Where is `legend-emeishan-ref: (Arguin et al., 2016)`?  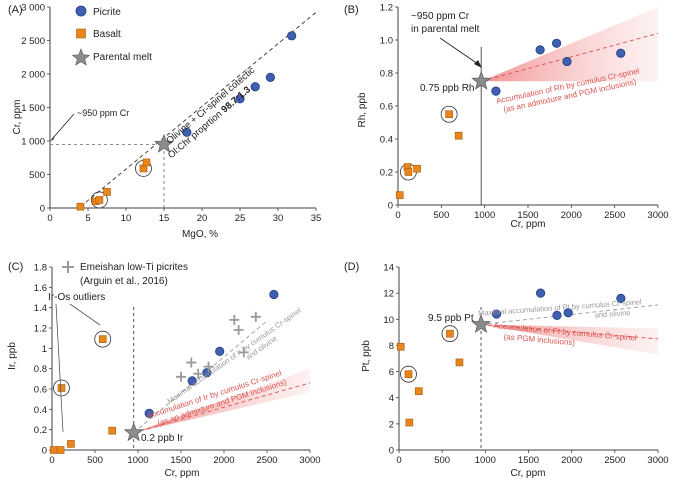
legend-emeishan-ref: (Arguin et al., 2016) is located at coordinates (124, 281).